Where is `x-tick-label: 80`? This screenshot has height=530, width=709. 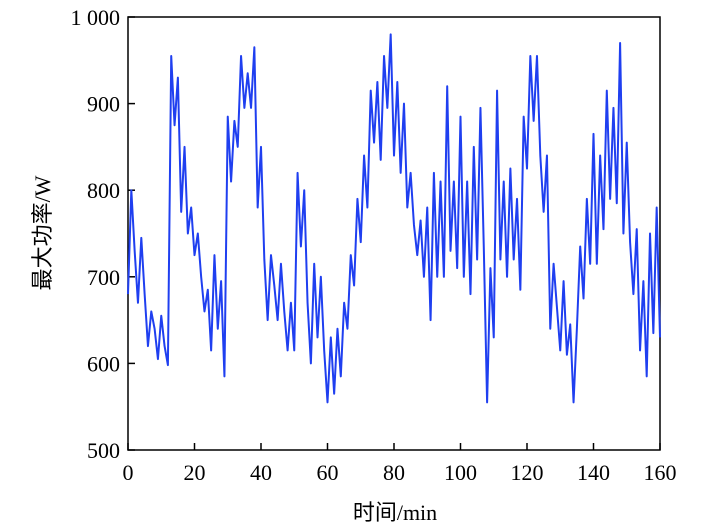 x-tick-label: 80 is located at coordinates (394, 472).